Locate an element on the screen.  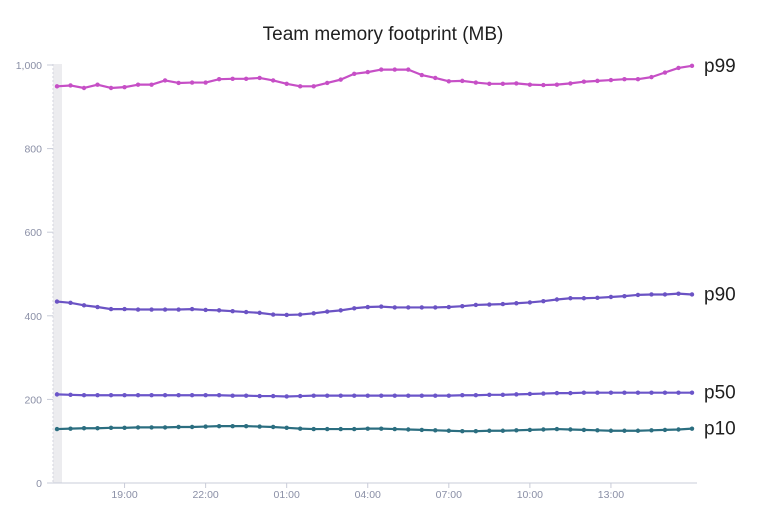
plot-start-band is located at coordinates (57, 273).